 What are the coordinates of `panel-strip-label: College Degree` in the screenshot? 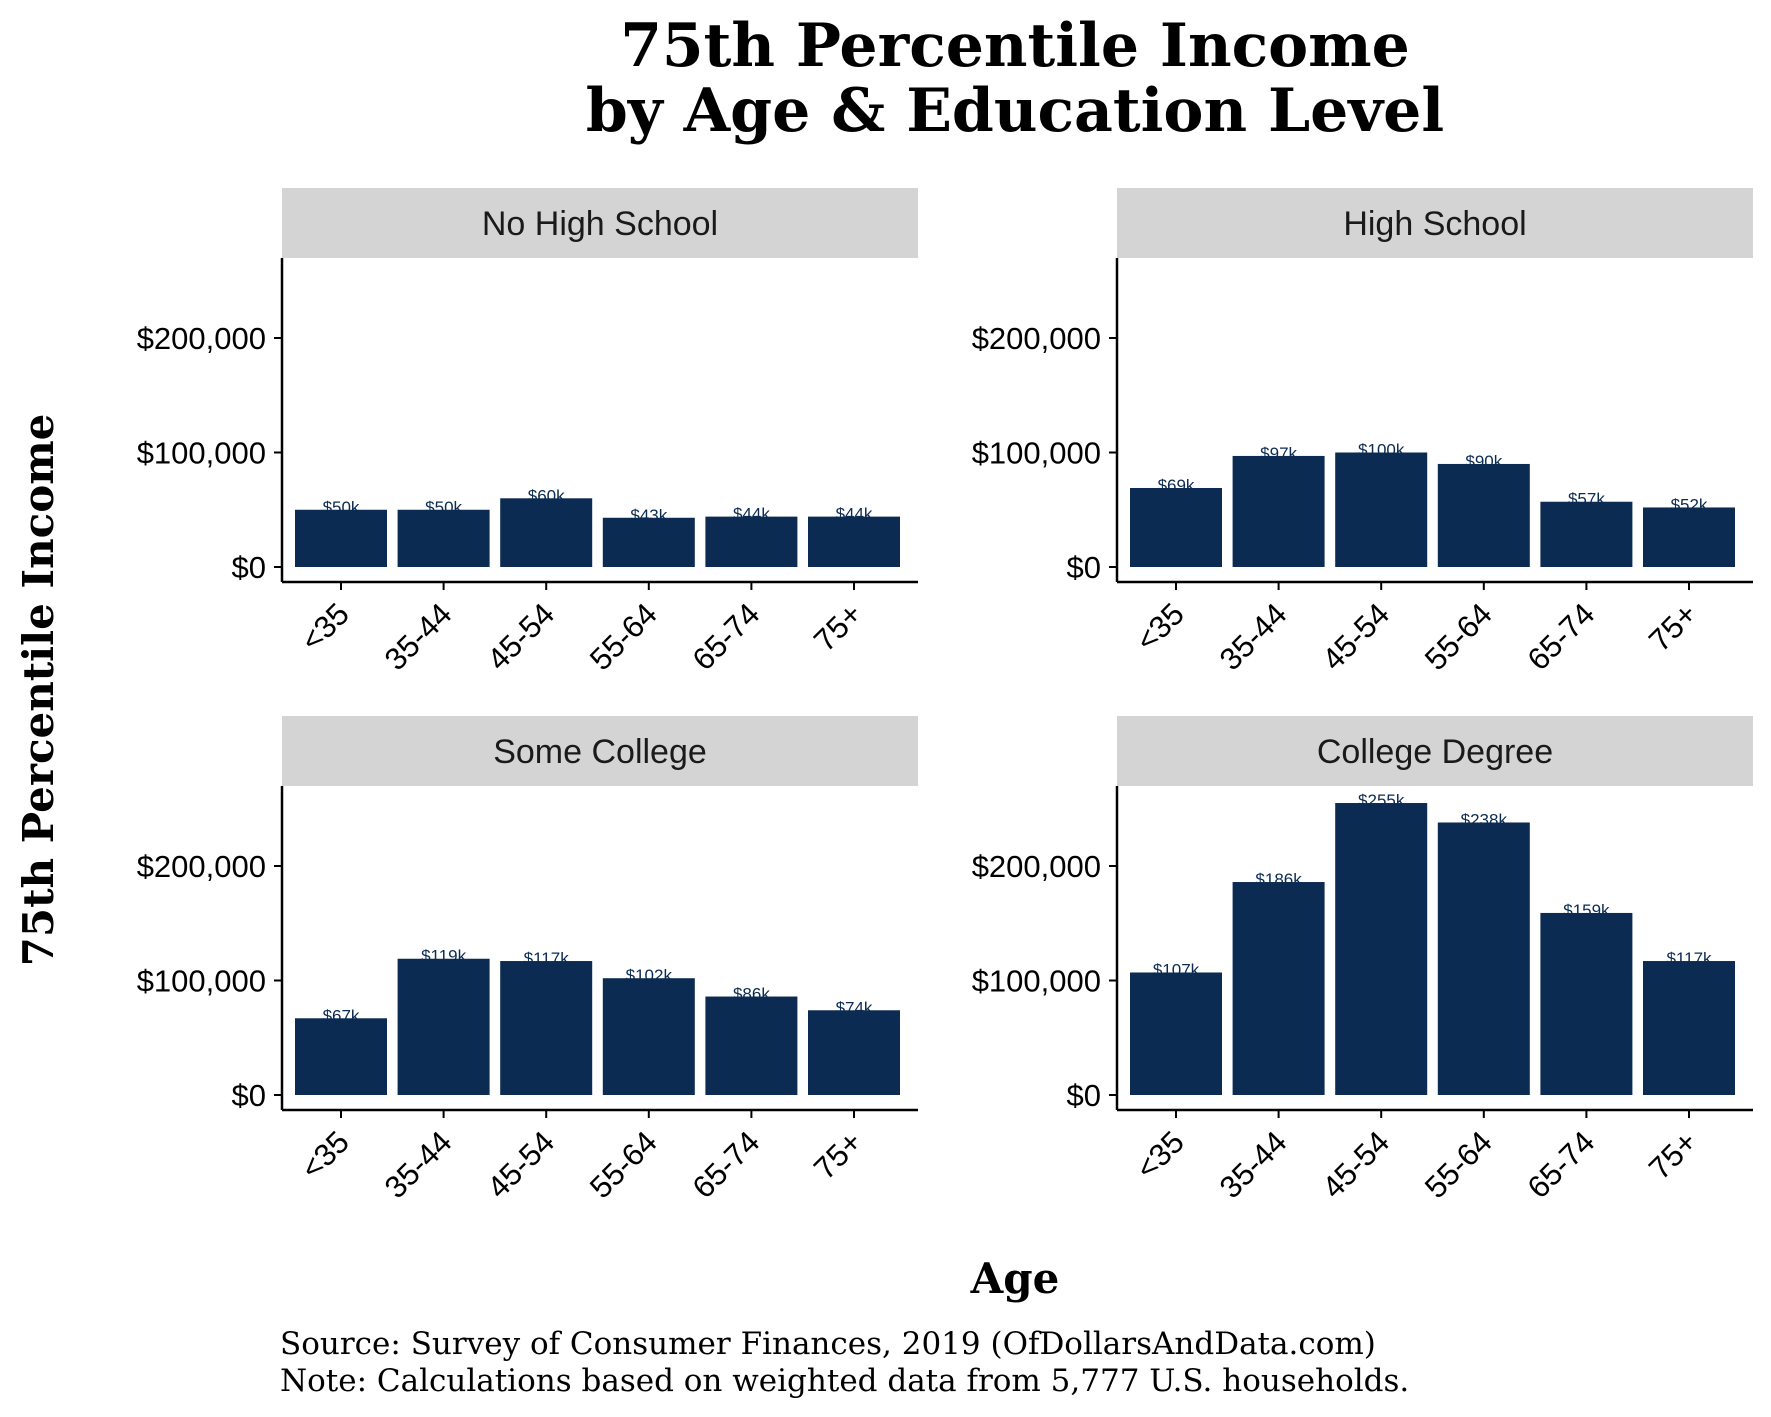 It's located at (1435, 752).